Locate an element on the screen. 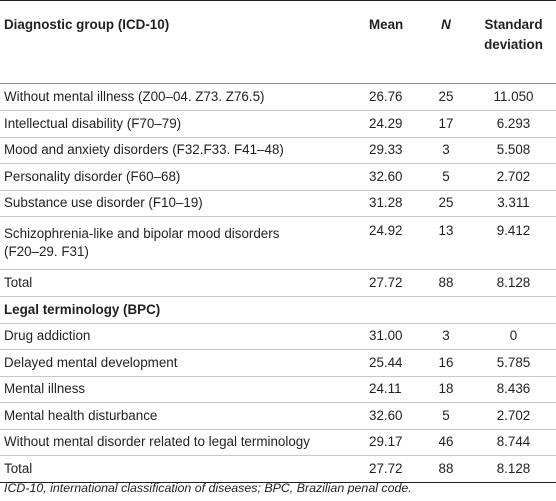  row-mean: 26.76 is located at coordinates (393, 97).